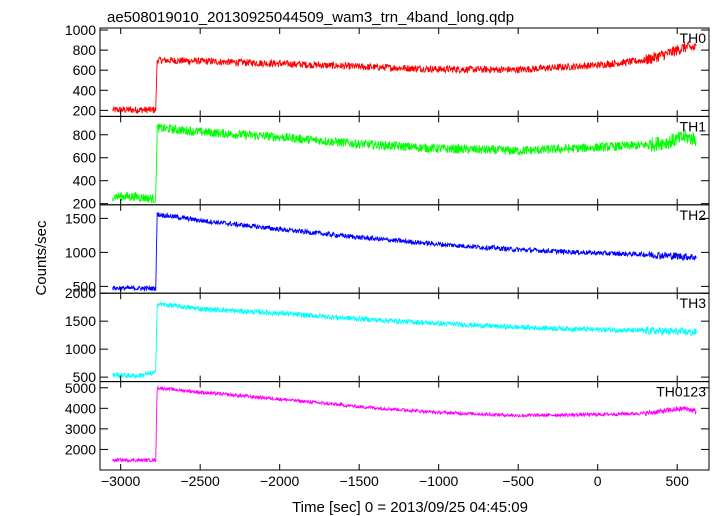 This screenshot has width=717, height=516. What do you see at coordinates (678, 481) in the screenshot?
I see `x-tick-label: 500` at bounding box center [678, 481].